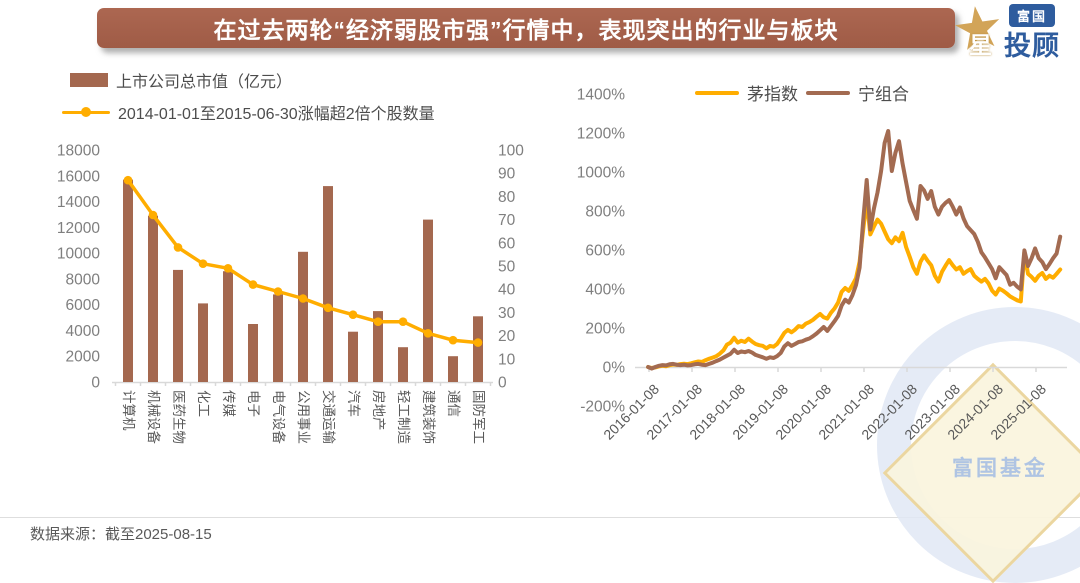 The width and height of the screenshot is (1080, 583). I want to click on bar-传媒, so click(228, 326).